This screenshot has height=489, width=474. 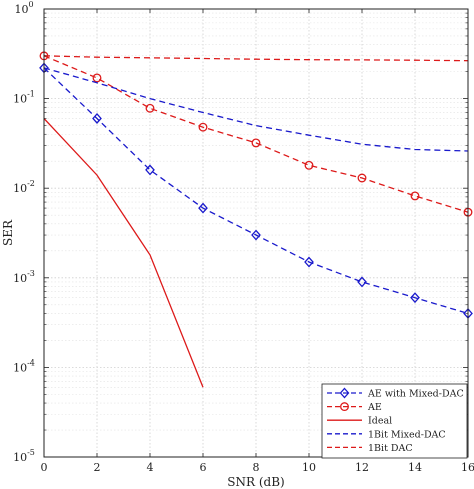 What do you see at coordinates (150, 467) in the screenshot?
I see `x-tick-label: 4` at bounding box center [150, 467].